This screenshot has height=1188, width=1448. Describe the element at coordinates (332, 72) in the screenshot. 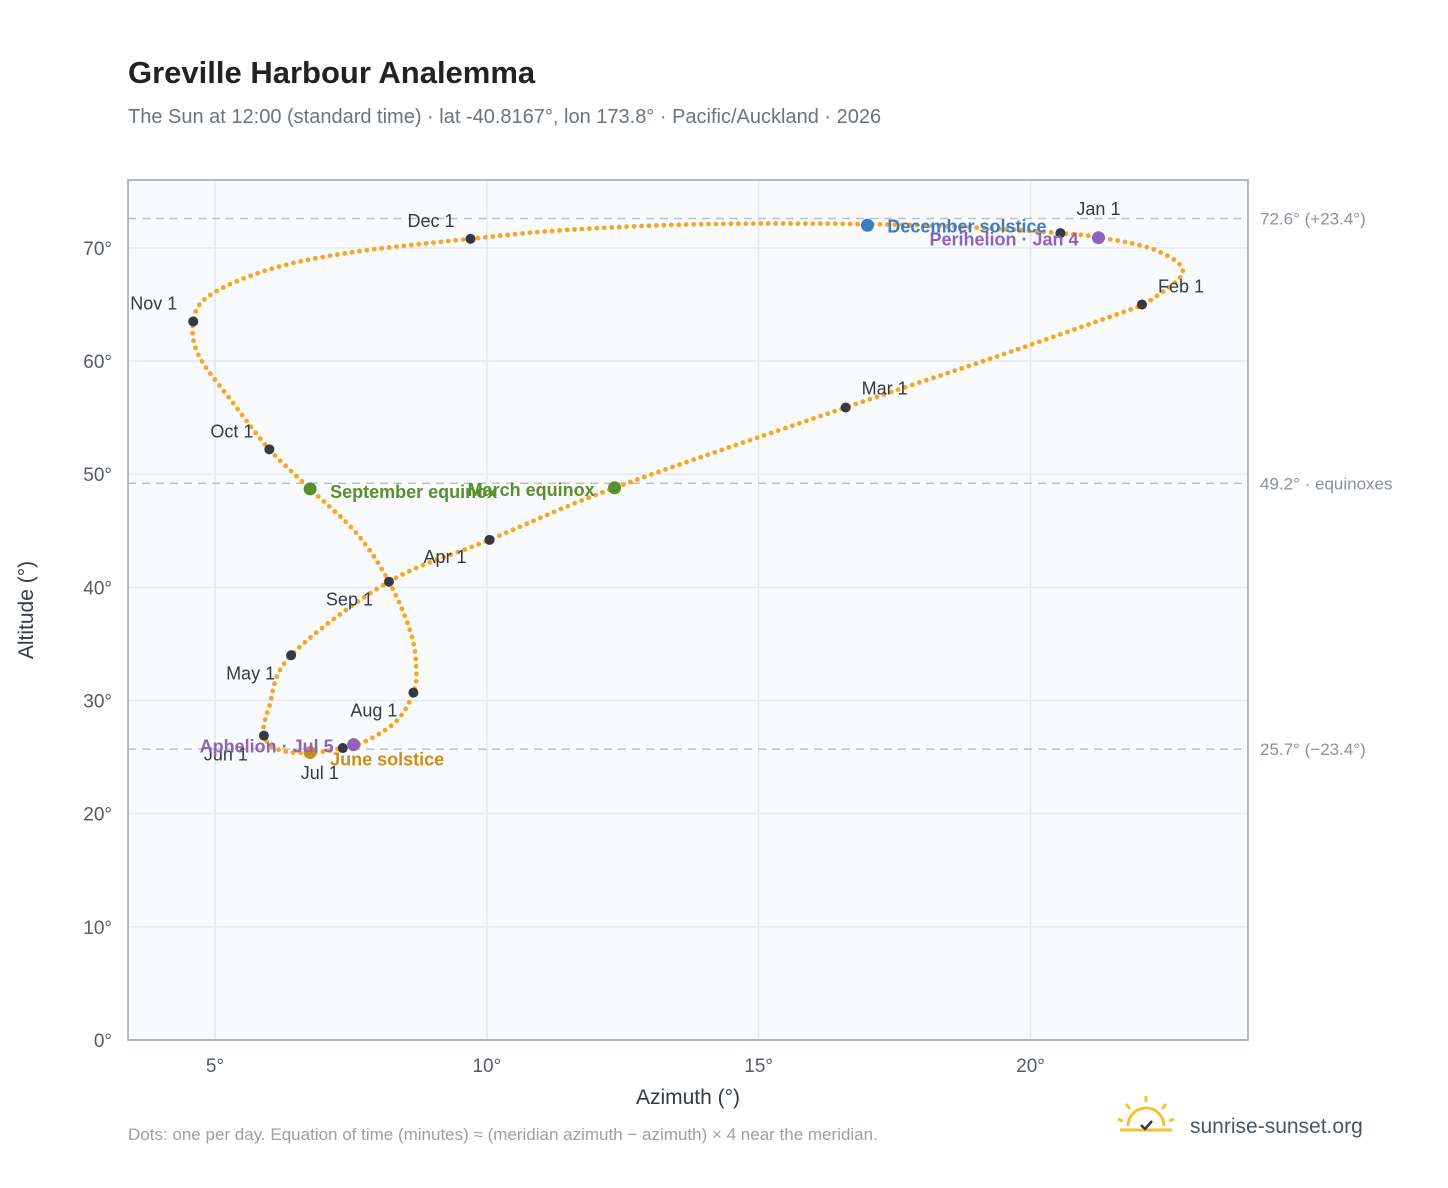

I see `chart-title: Greville Harbour Analemma` at that location.